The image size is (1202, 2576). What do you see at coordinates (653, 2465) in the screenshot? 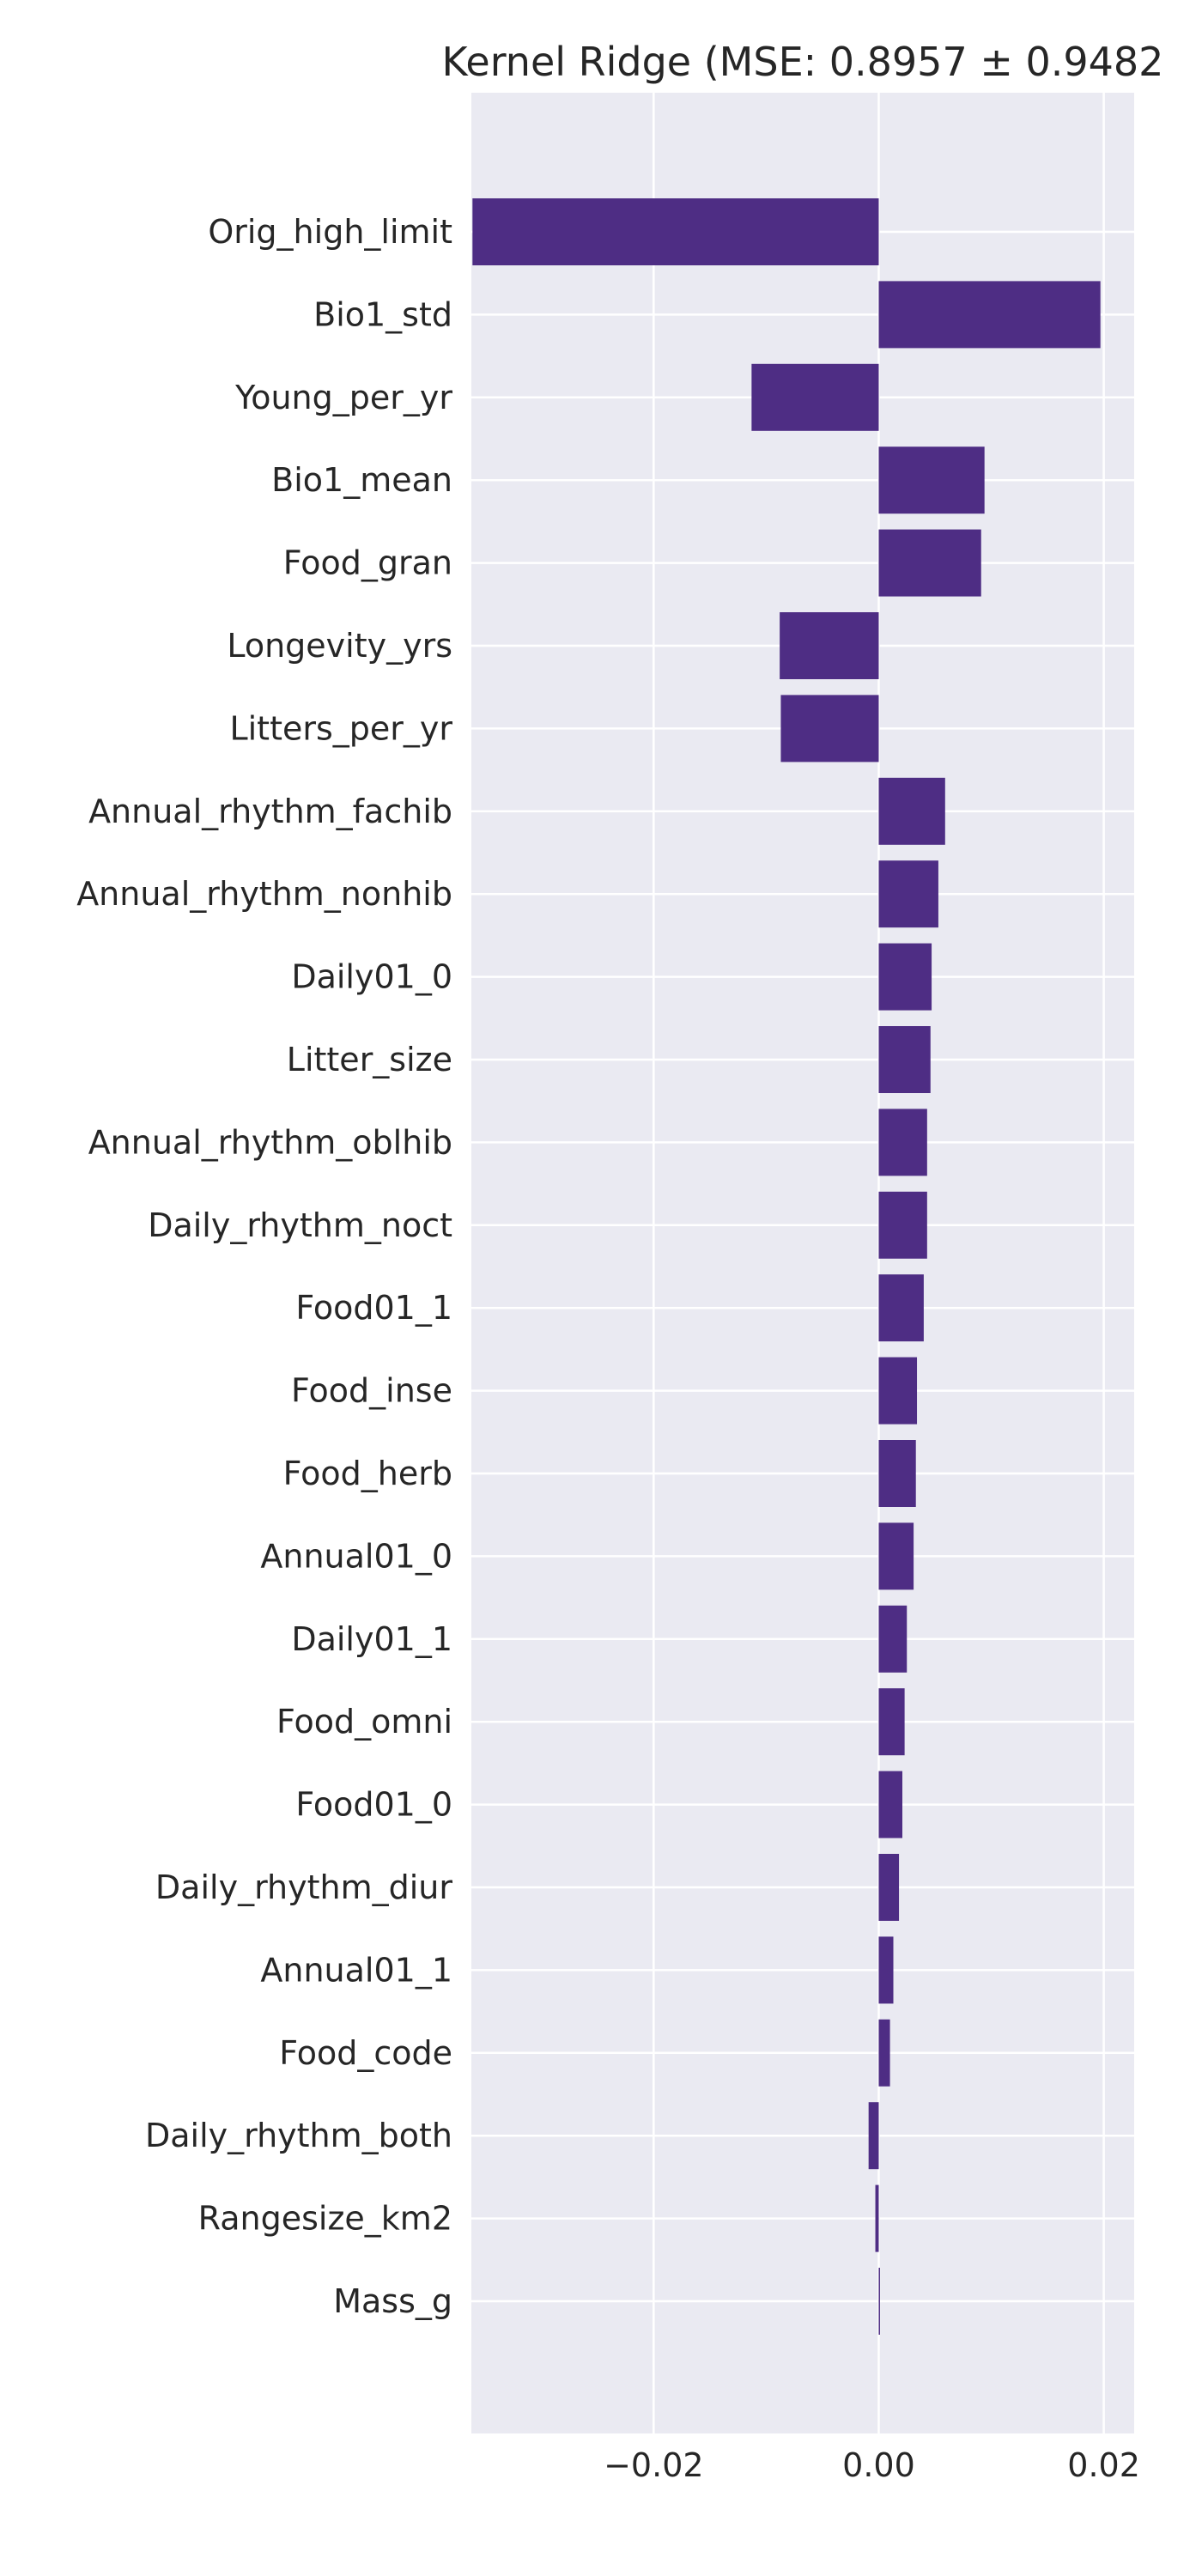
I see `x-tick-label: −0.02` at bounding box center [653, 2465].